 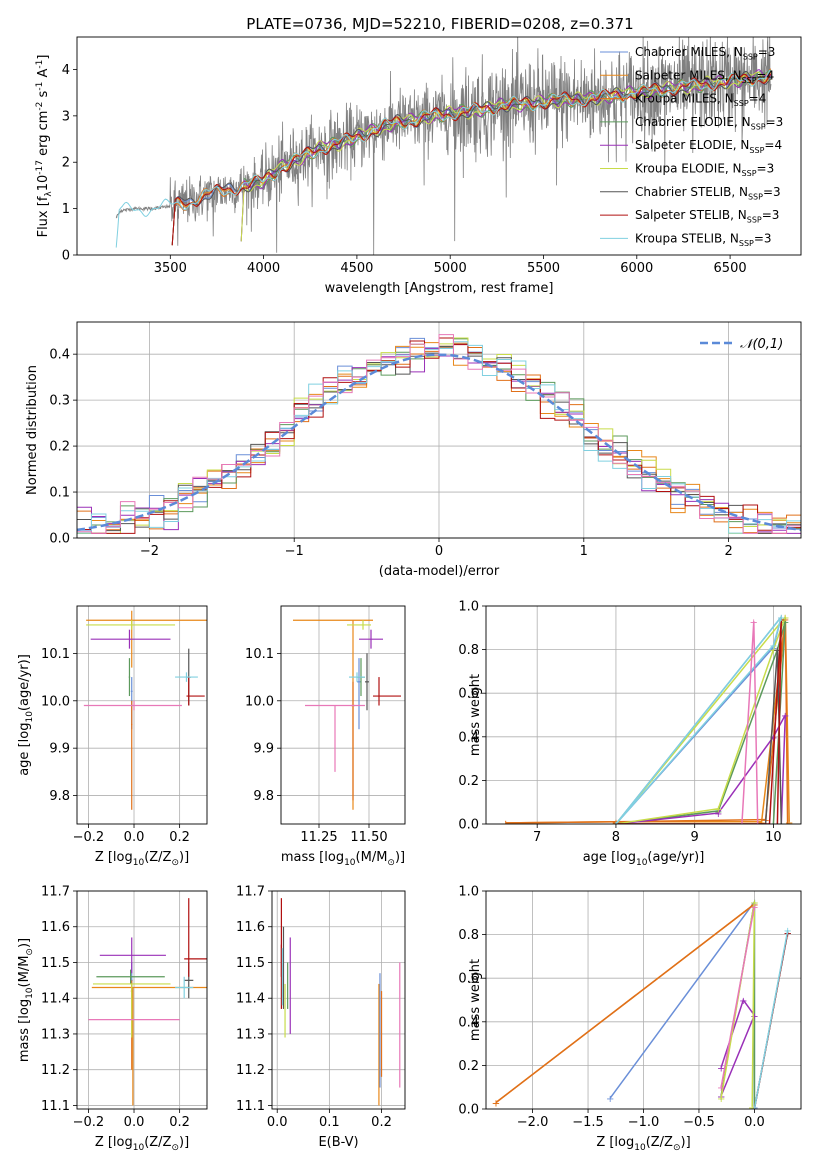 I want to click on mass_vs_Z-ylabel: mass [log10​(M/M⊙​)], so click(x=26, y=1000).